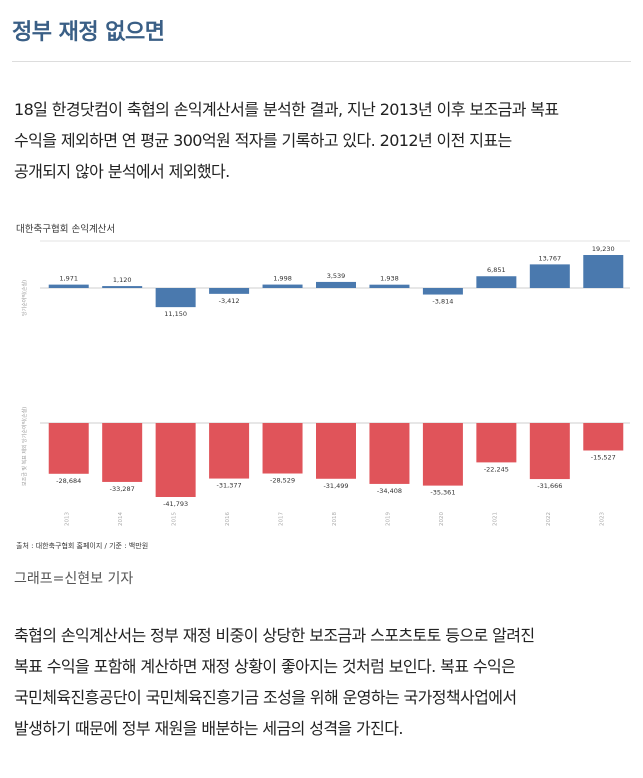 The height and width of the screenshot is (778, 643). What do you see at coordinates (175, 519) in the screenshot?
I see `x-tick-label: 2015` at bounding box center [175, 519].